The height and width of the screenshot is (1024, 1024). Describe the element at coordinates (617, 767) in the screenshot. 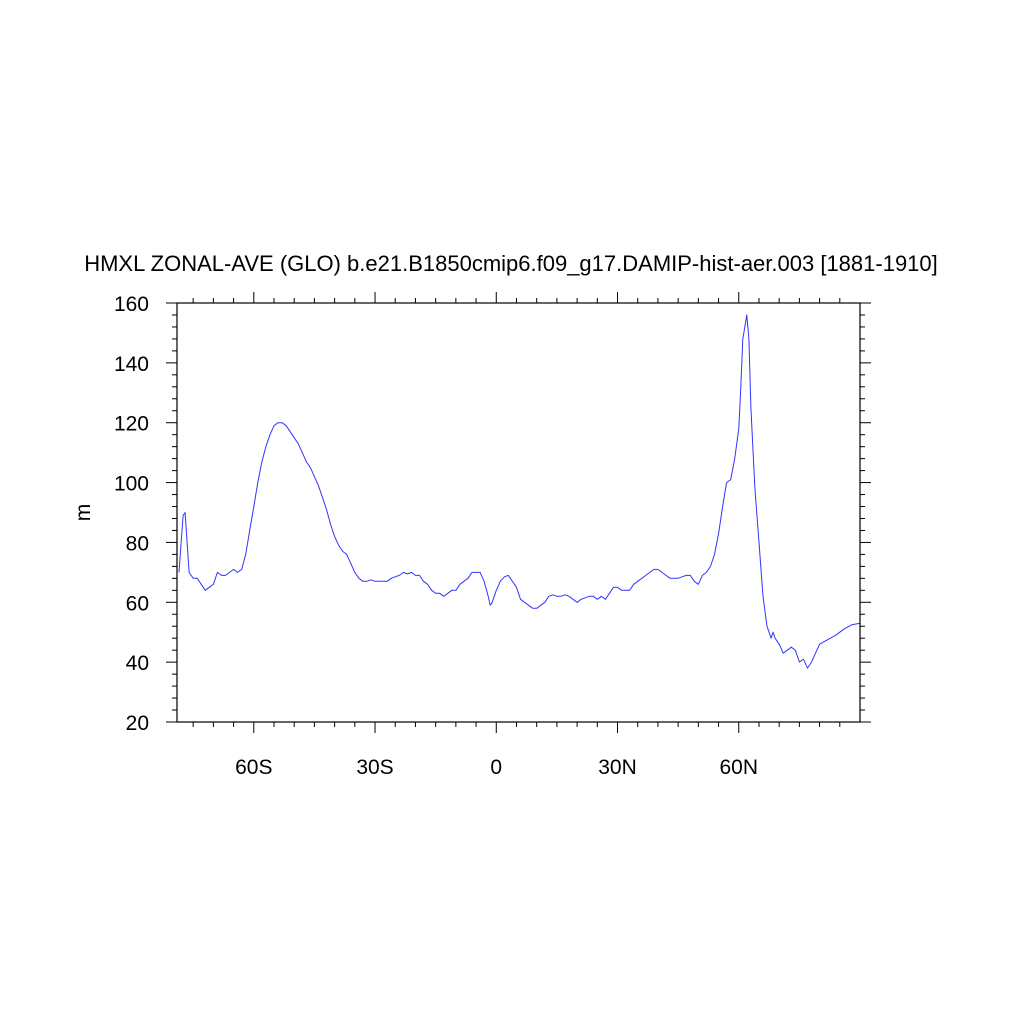

I see `x-tick-label: 30N` at that location.